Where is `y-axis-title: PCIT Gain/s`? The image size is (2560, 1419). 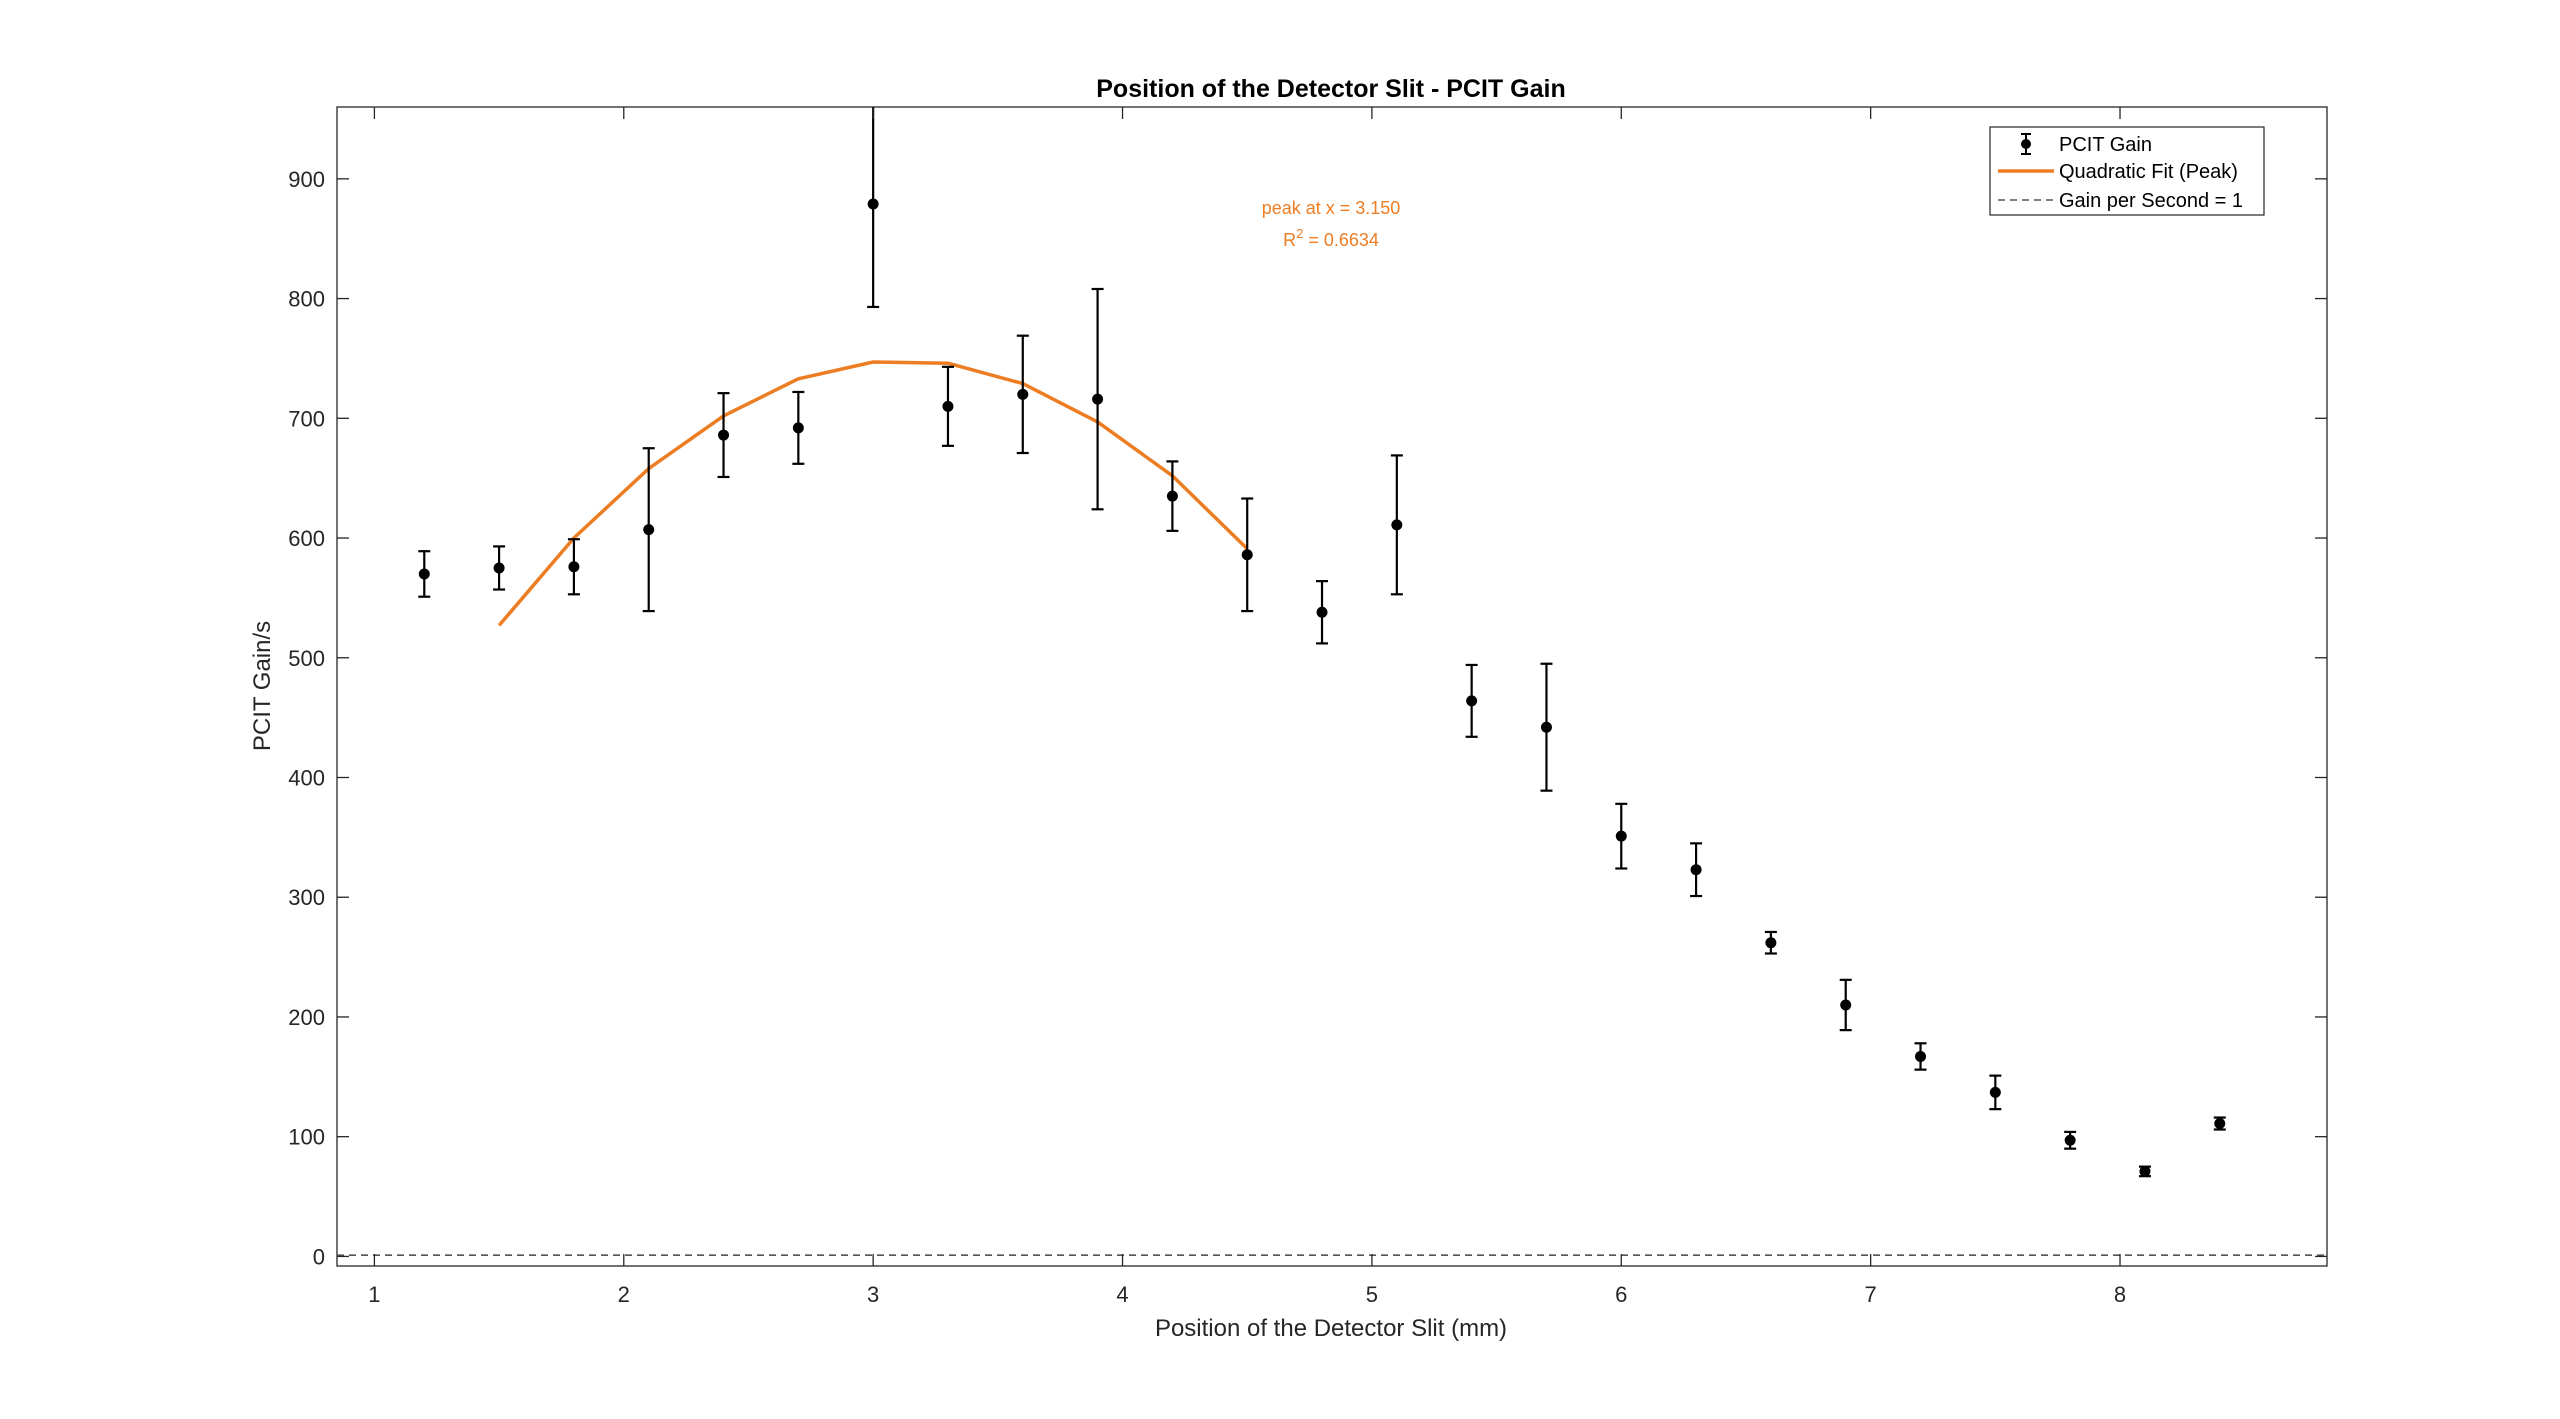 y-axis-title: PCIT Gain/s is located at coordinates (262, 686).